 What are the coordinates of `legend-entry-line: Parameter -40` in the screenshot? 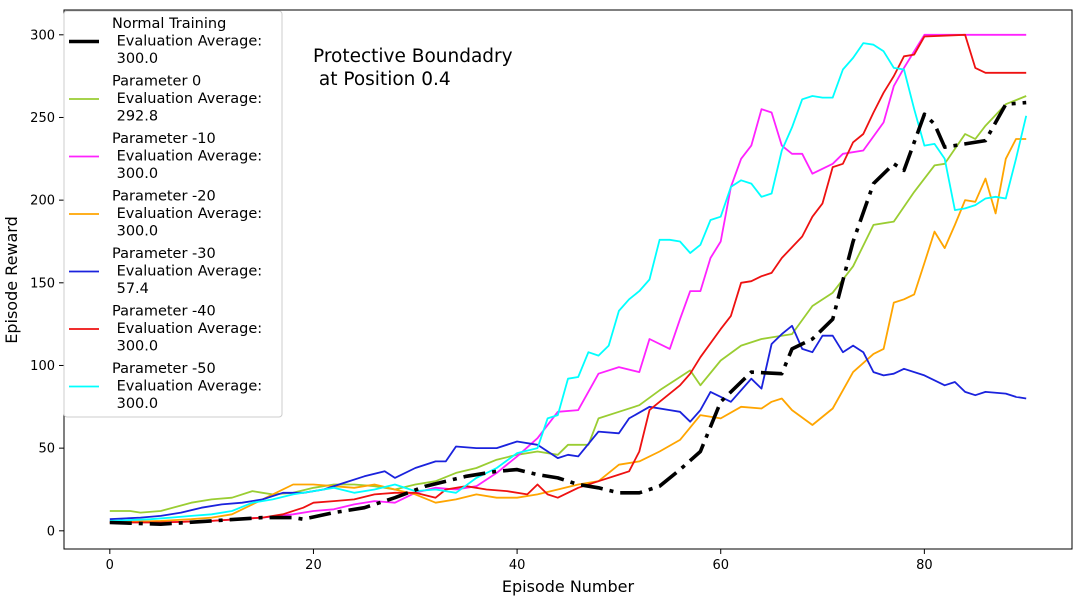 It's located at (164, 312).